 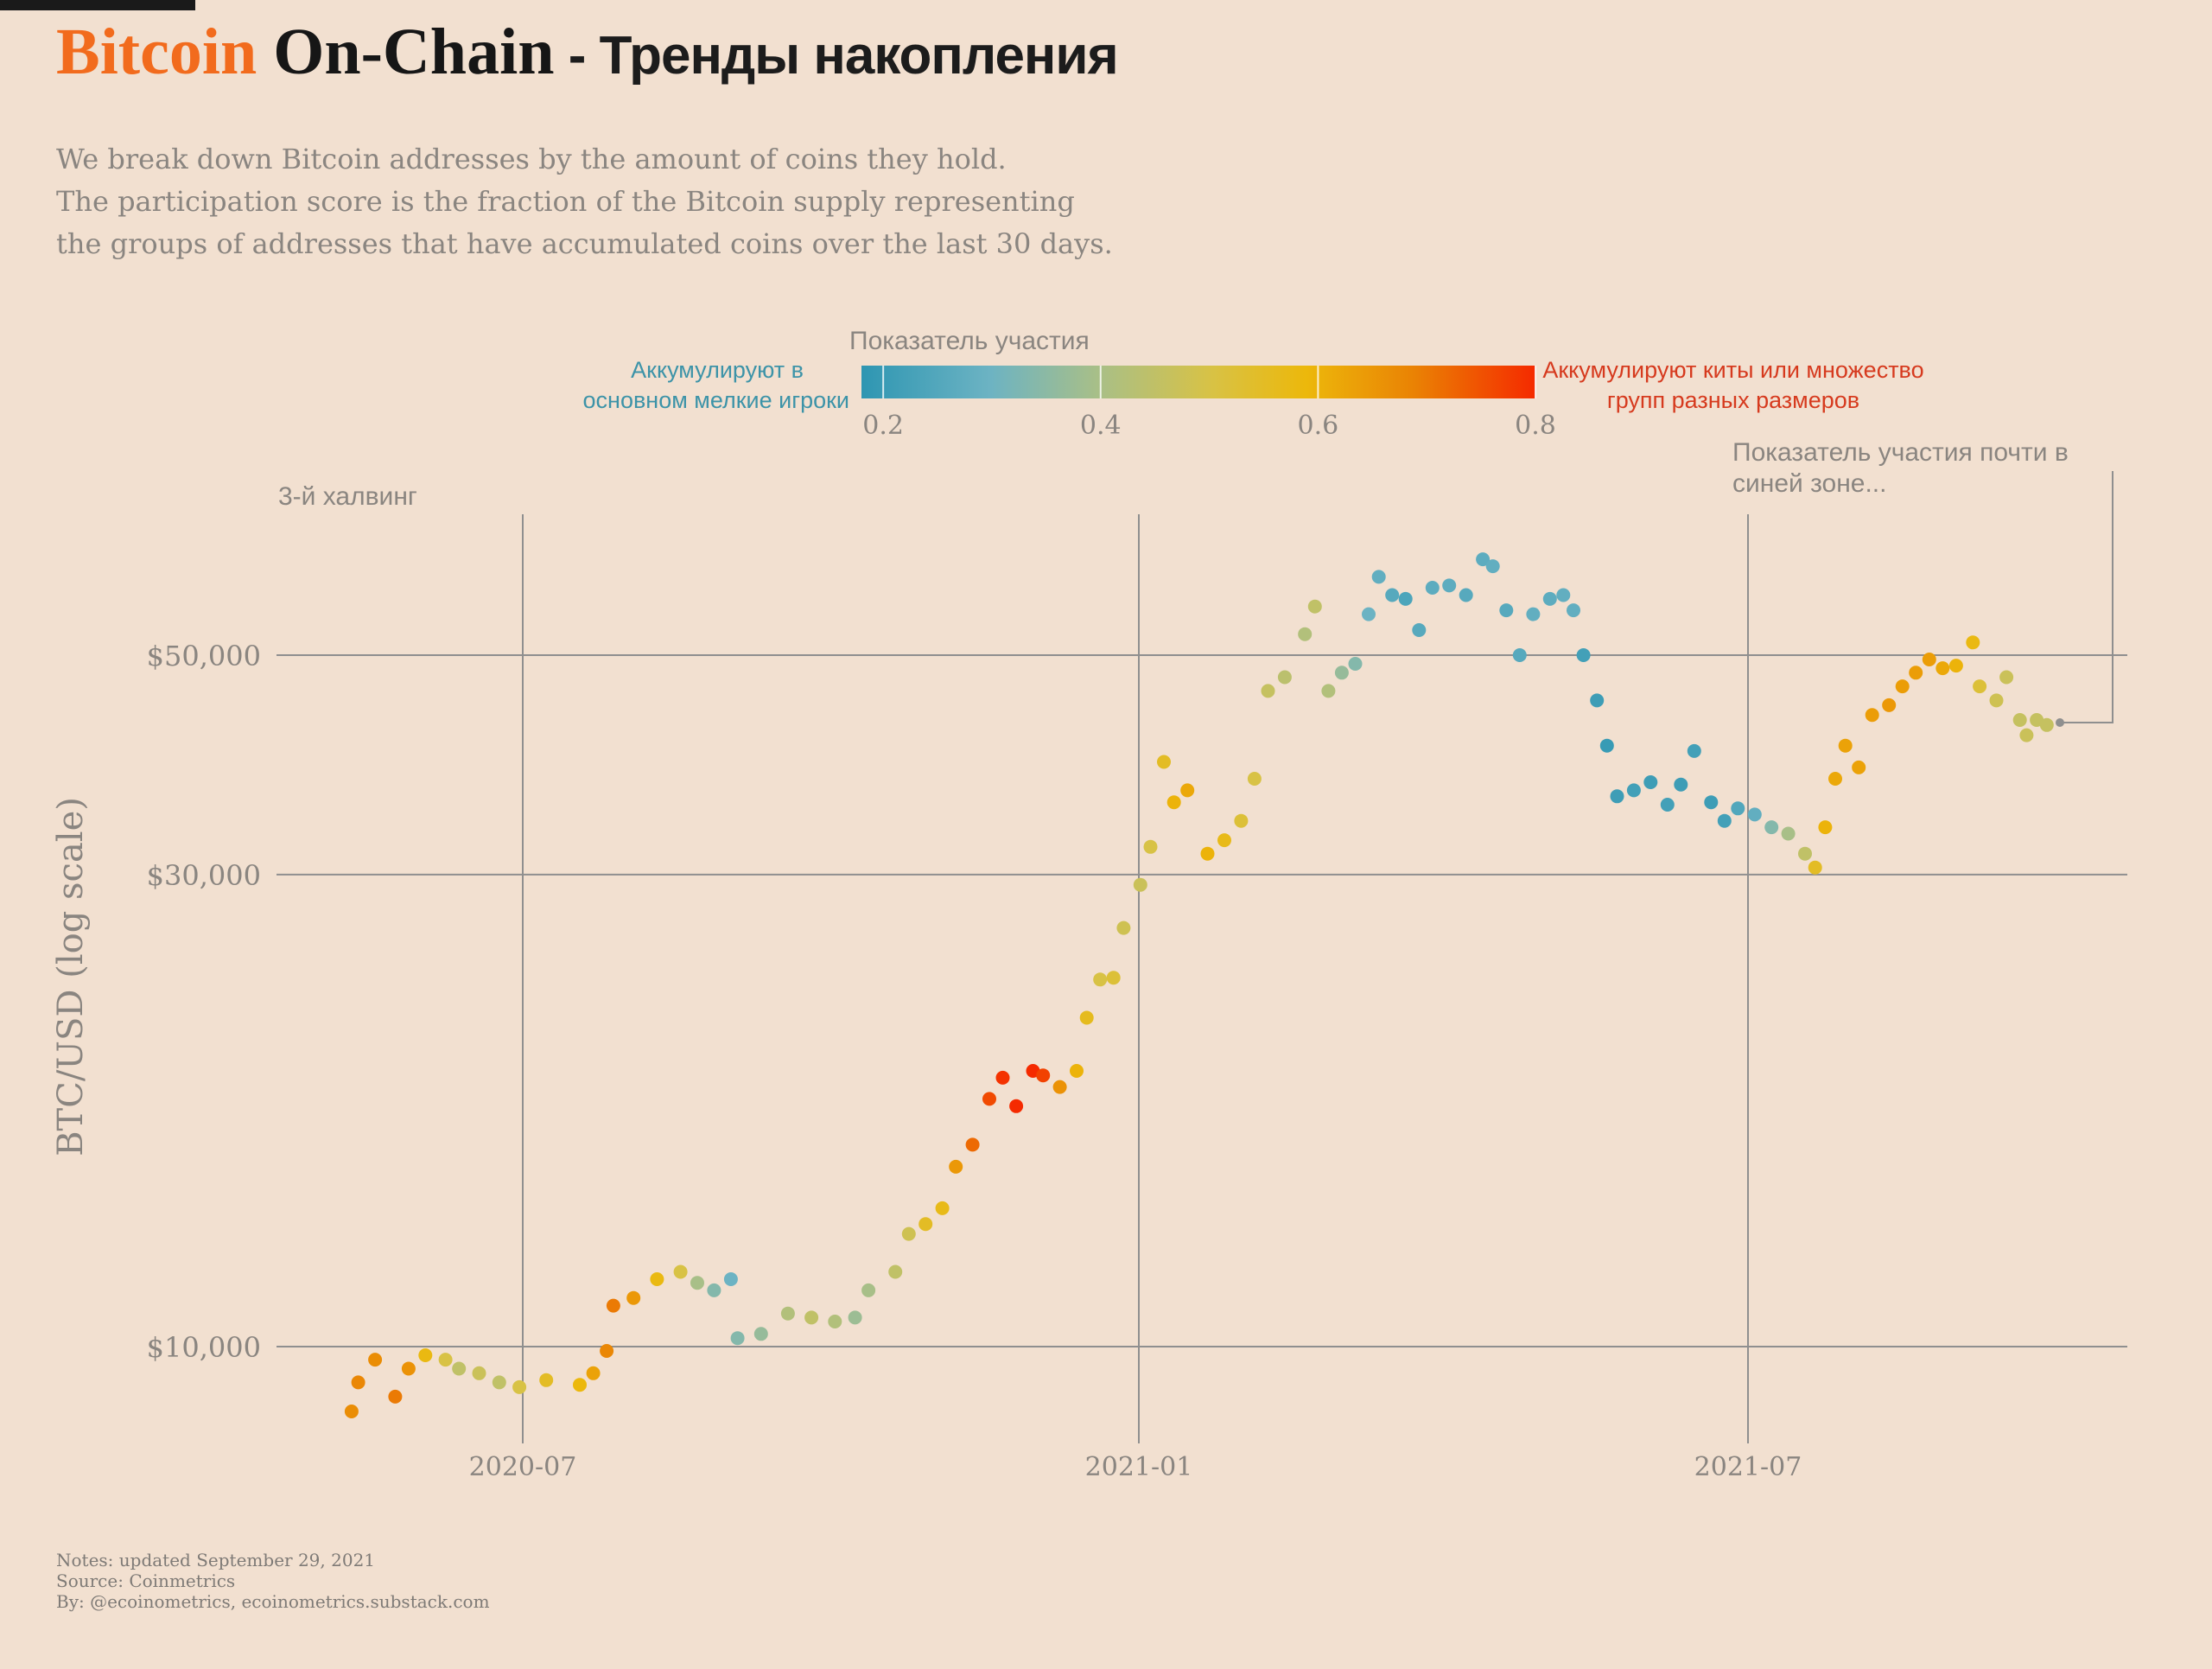 I want to click on latest-annotation: Показатель участия почти в, so click(x=1900, y=452).